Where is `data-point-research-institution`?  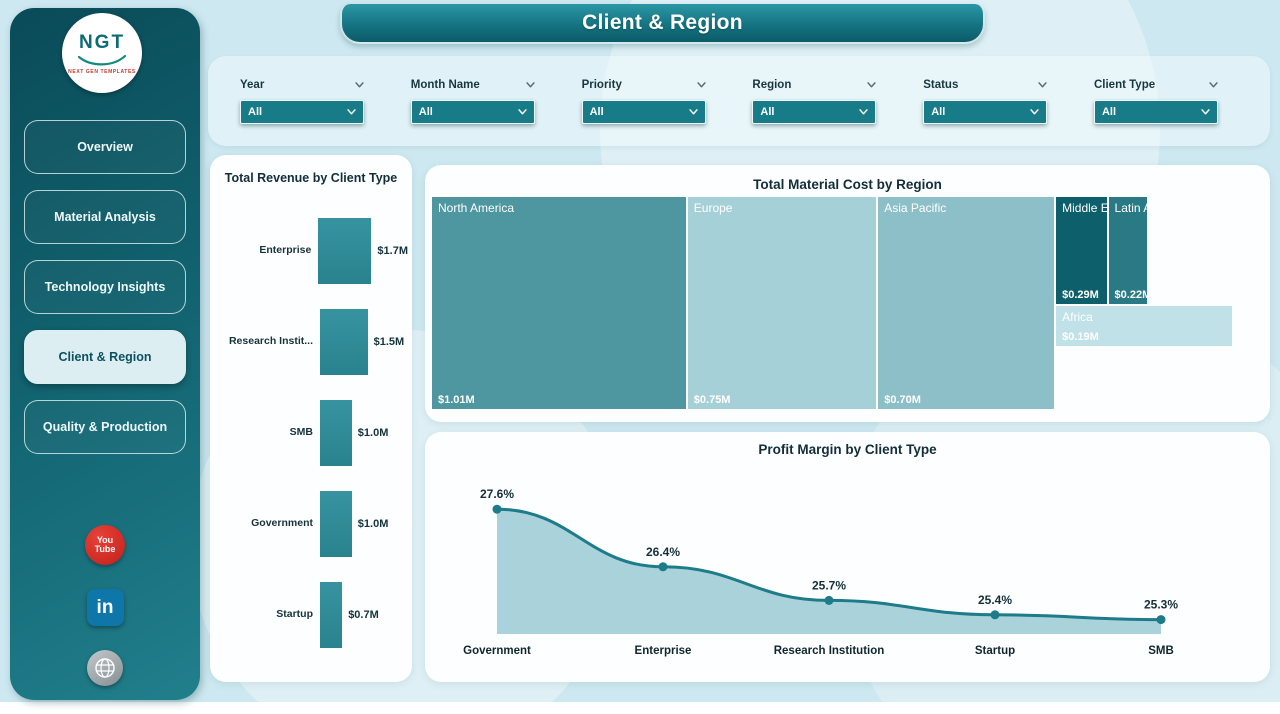 data-point-research-institution is located at coordinates (829, 600).